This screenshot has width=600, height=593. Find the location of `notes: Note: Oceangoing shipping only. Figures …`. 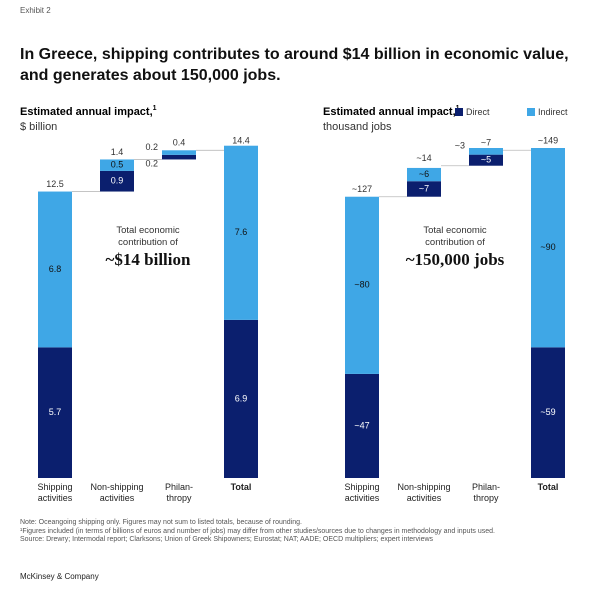

notes: Note: Oceangoing shipping only. Figures … is located at coordinates (305, 532).